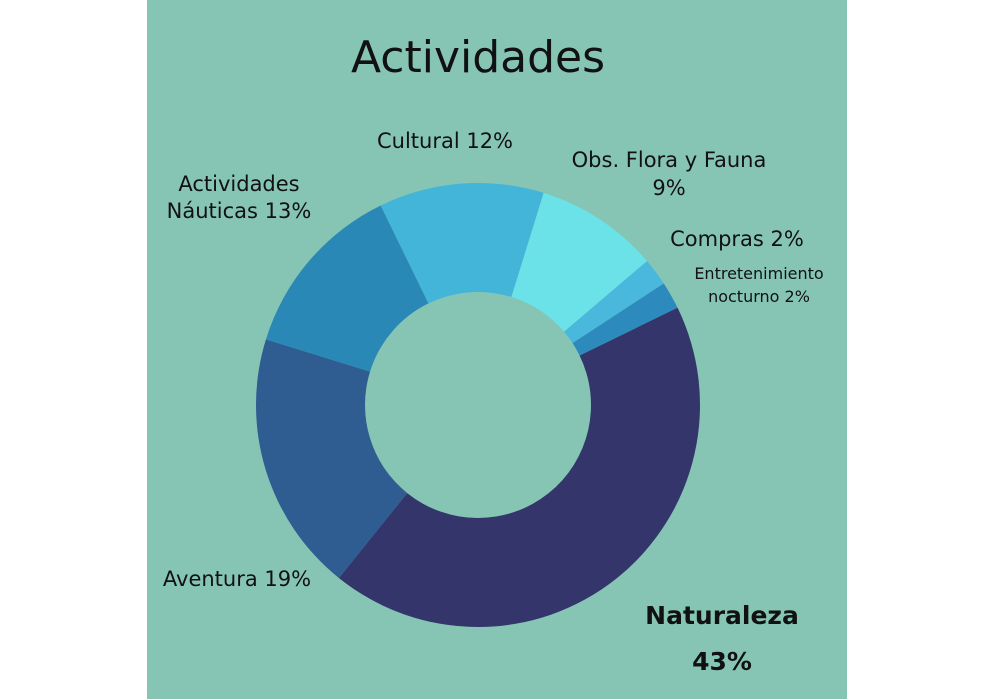  Describe the element at coordinates (758, 285) in the screenshot. I see `label-entretenimiento-nocturno: Entretenimiento nocturno 2%` at that location.